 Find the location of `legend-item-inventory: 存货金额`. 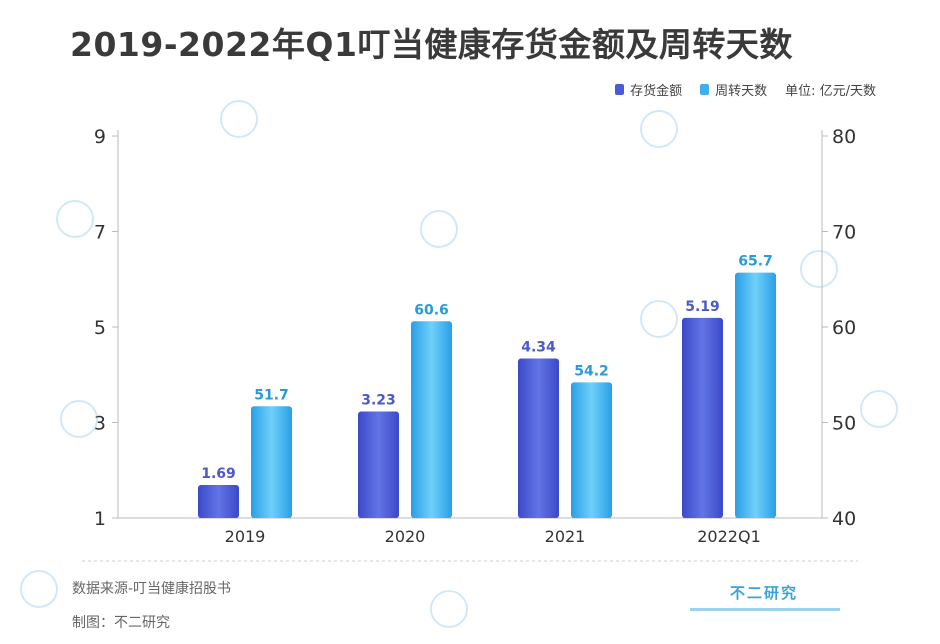

legend-item-inventory: 存货金额 is located at coordinates (648, 89).